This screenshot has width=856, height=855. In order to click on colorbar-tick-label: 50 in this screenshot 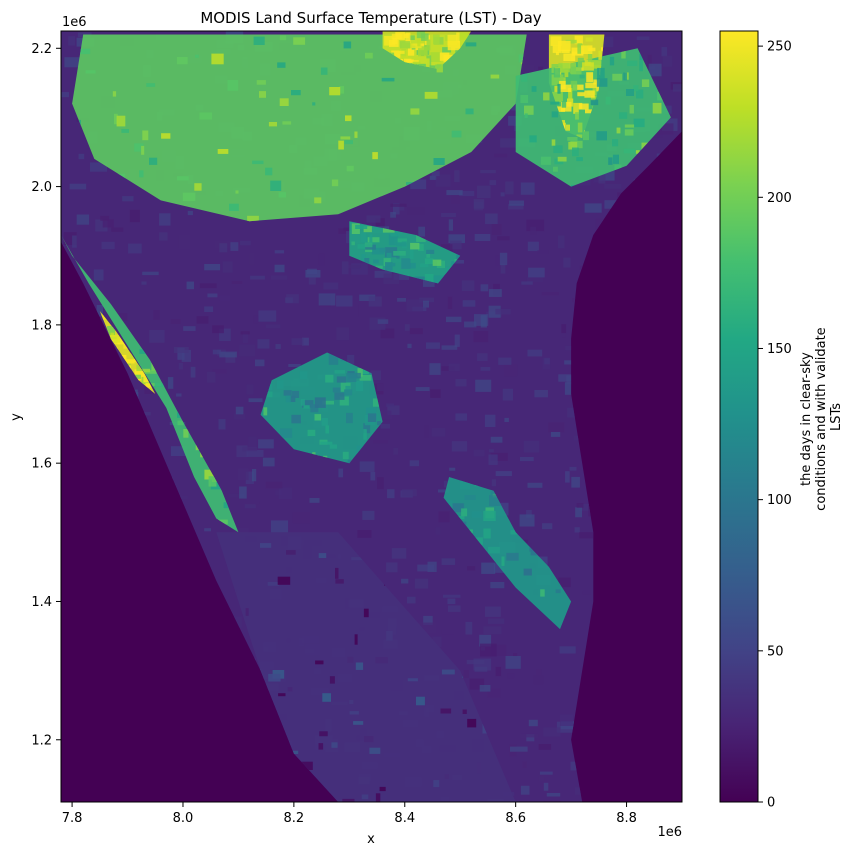, I will do `click(775, 651)`.